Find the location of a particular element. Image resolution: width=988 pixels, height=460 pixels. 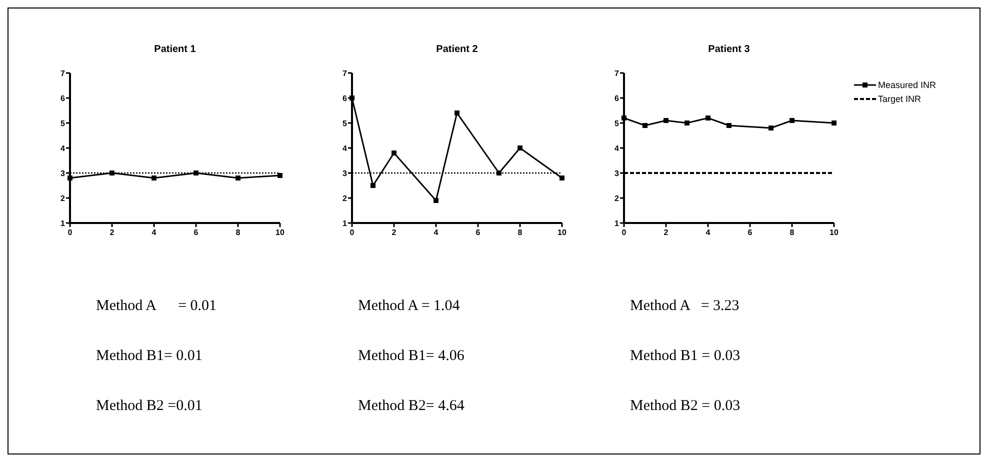

text: Method B2 = 0.03 is located at coordinates (685, 406).